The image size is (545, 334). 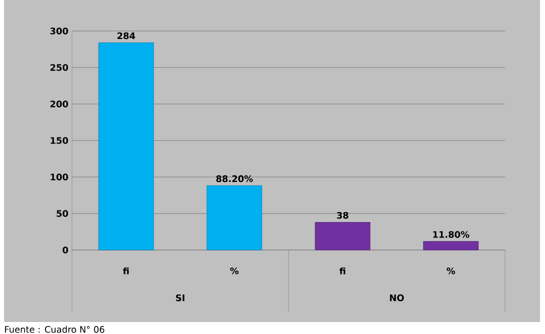 What do you see at coordinates (62, 213) in the screenshot?
I see `y-tick-label: 50` at bounding box center [62, 213].